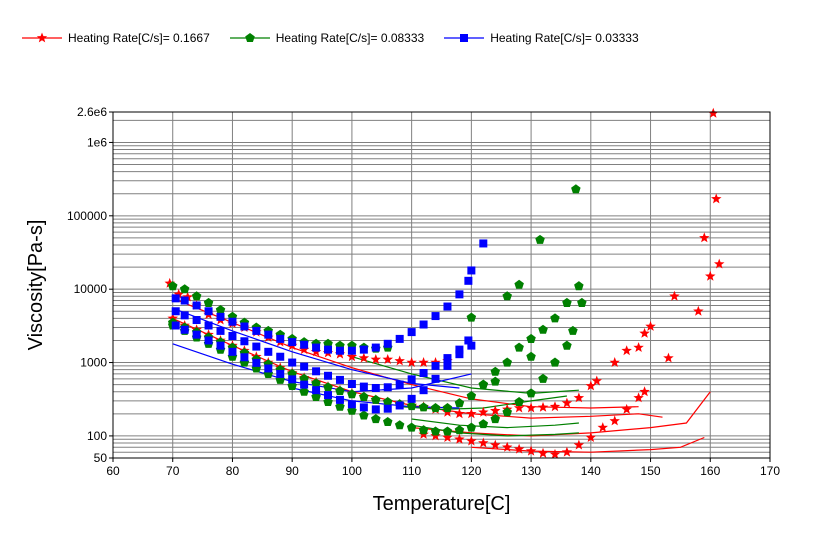  What do you see at coordinates (442, 504) in the screenshot?
I see `x-axis-title: Temperature[C]` at bounding box center [442, 504].